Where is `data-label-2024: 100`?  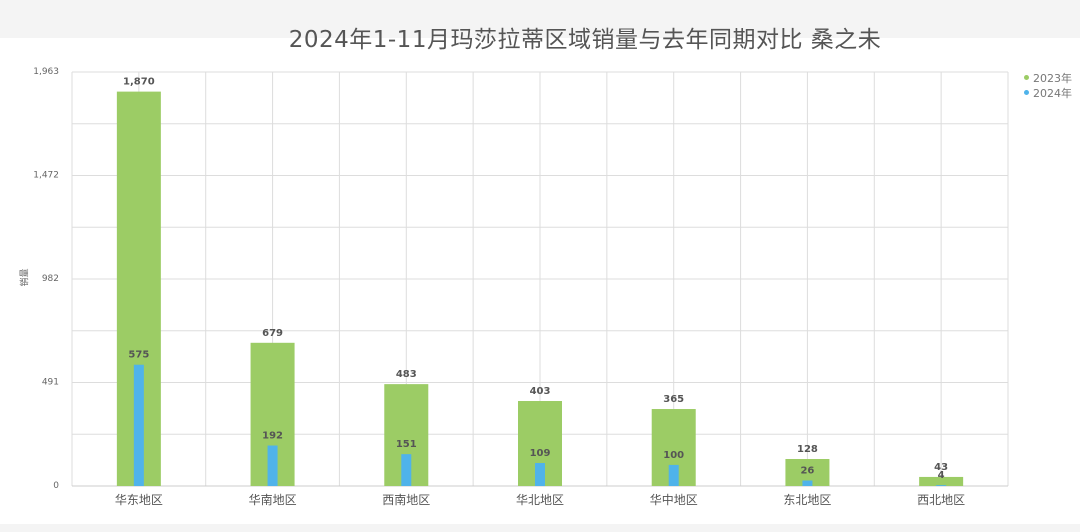
data-label-2024: 100 is located at coordinates (673, 455).